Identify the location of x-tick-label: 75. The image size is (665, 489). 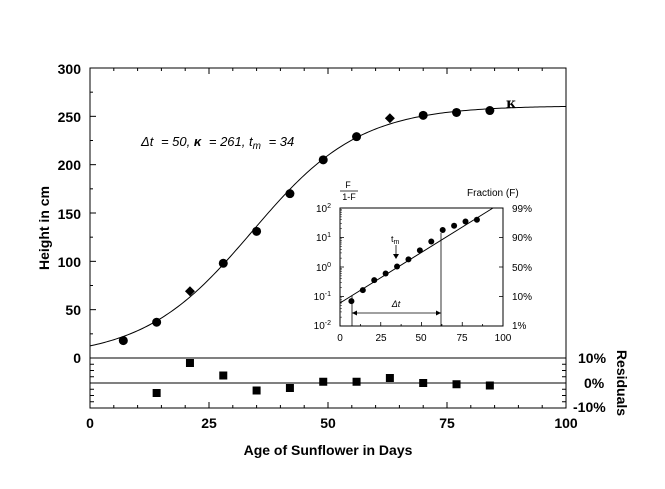
(447, 423).